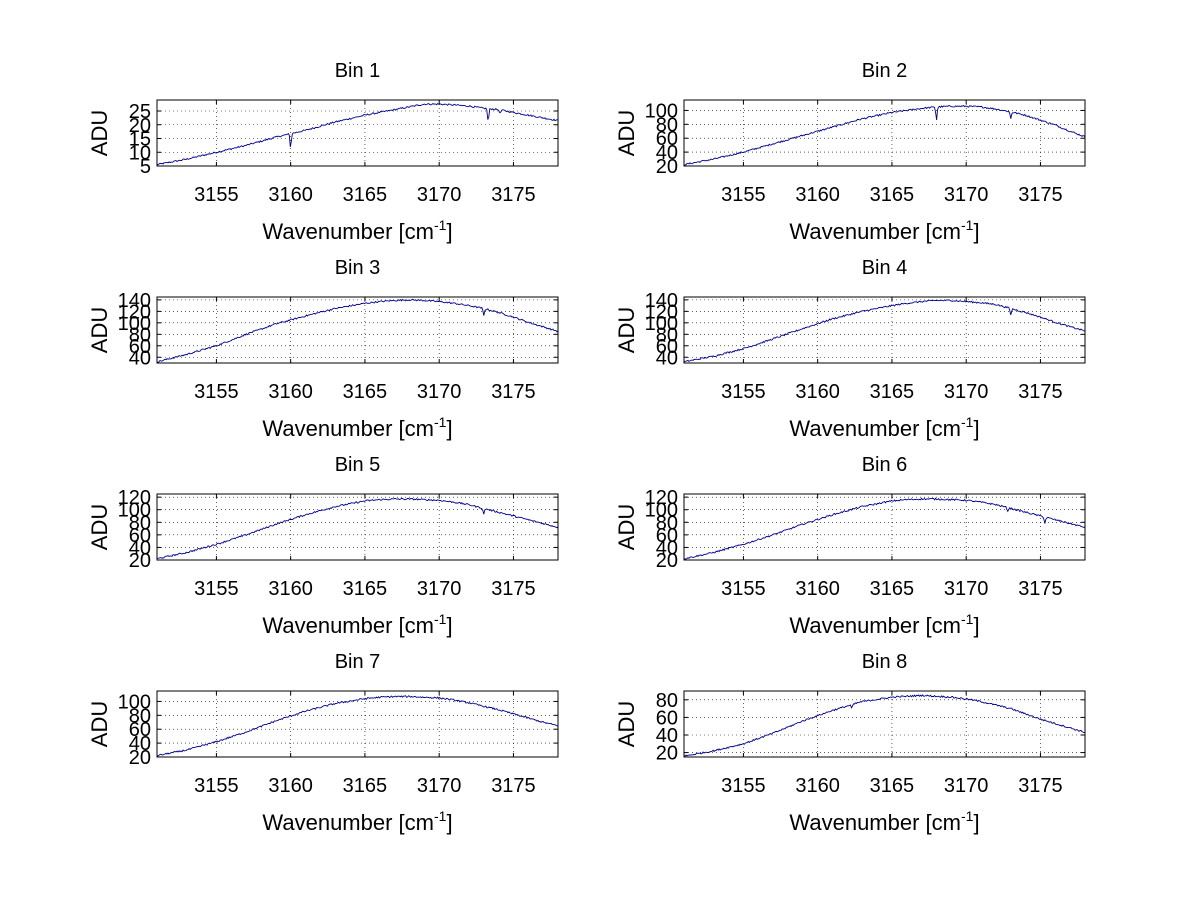 The height and width of the screenshot is (901, 1200). What do you see at coordinates (885, 71) in the screenshot?
I see `panel-title: Bin 2` at bounding box center [885, 71].